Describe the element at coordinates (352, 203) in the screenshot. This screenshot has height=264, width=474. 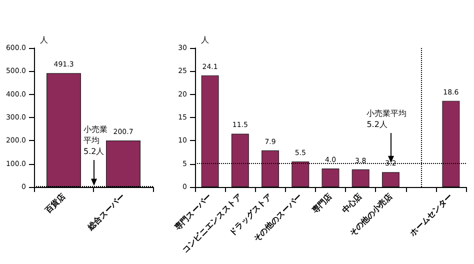
I see `x-tick-label: 中心店` at that location.